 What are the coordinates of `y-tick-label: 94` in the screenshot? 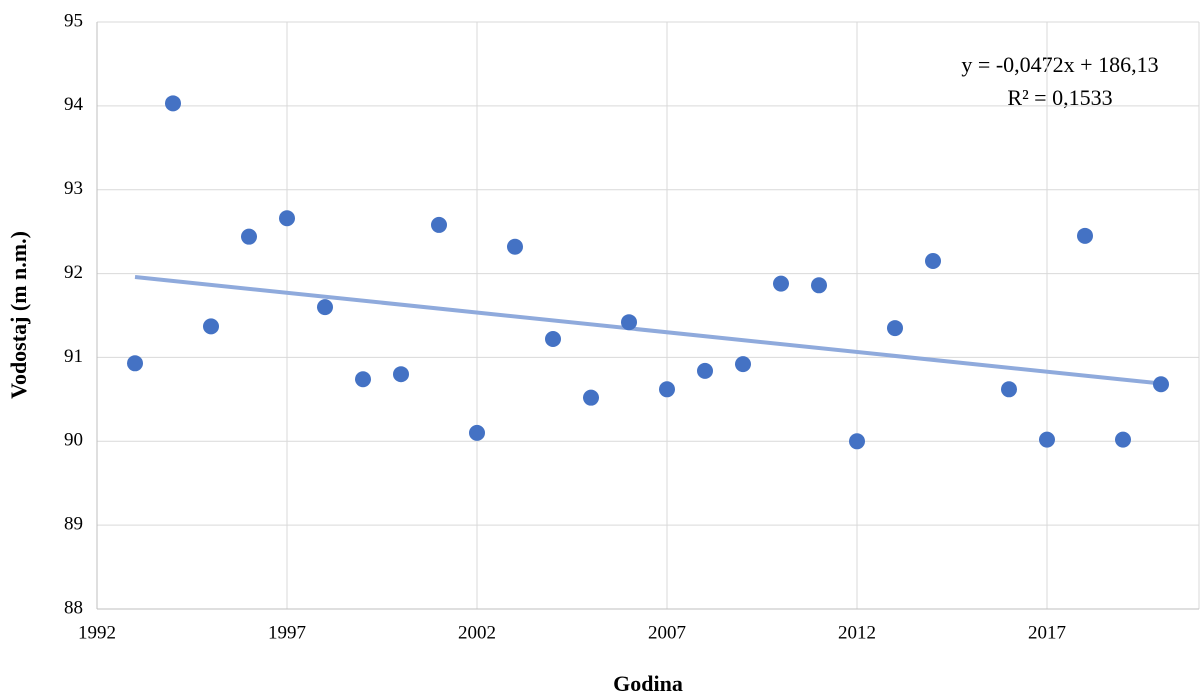 It's located at (74, 104).